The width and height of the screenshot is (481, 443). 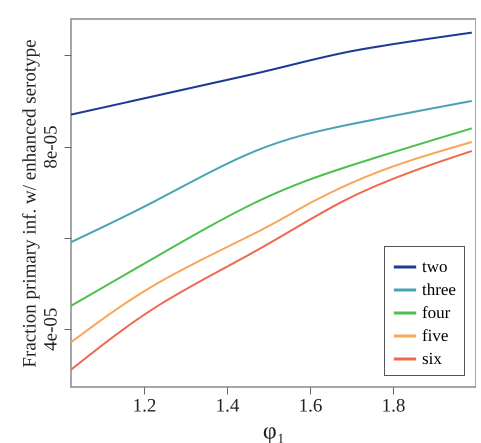 What do you see at coordinates (228, 406) in the screenshot?
I see `x-tick-label: 1.4` at bounding box center [228, 406].